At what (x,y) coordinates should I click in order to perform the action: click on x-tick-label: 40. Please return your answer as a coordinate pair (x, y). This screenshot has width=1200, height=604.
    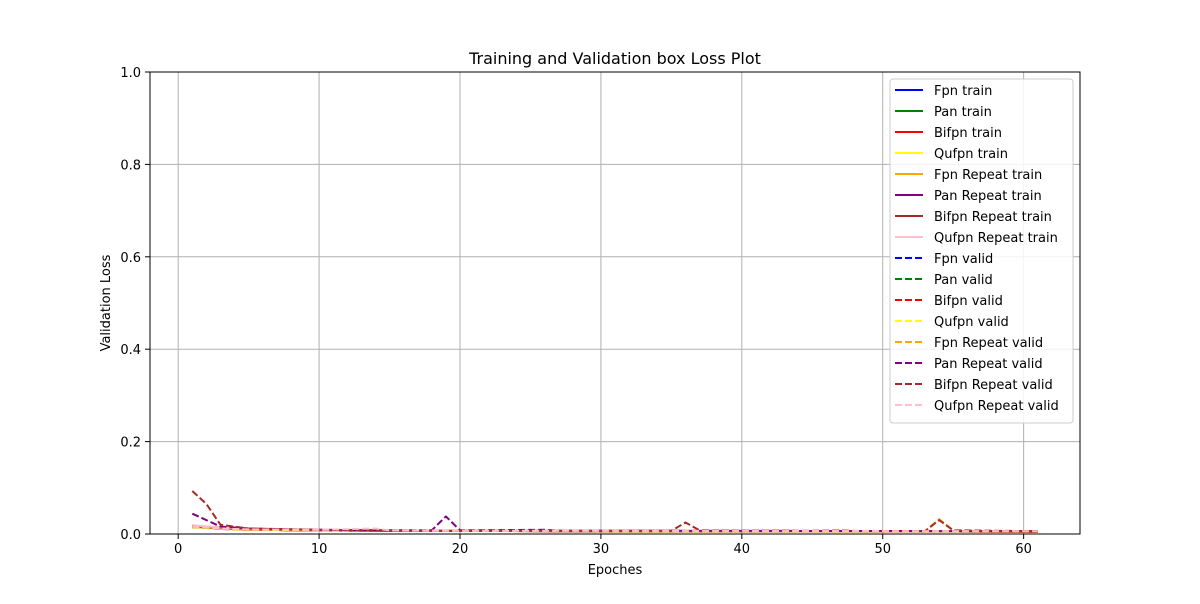
    Looking at the image, I should click on (742, 549).